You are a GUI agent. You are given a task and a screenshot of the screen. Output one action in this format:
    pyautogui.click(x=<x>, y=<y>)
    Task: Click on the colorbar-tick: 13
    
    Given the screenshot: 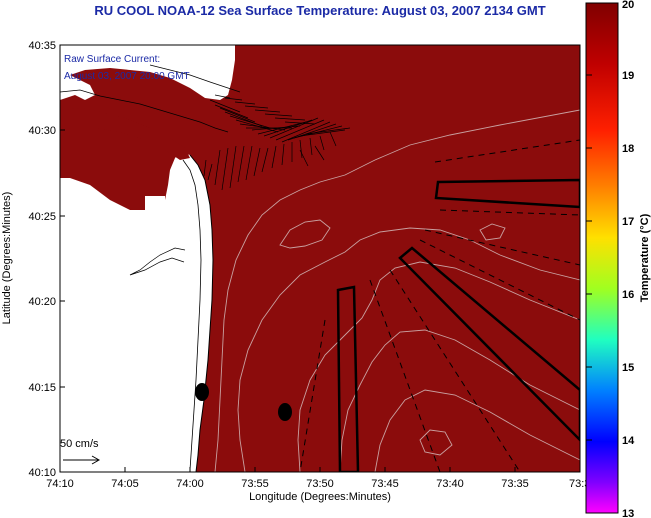 What is the action you would take?
    pyautogui.click(x=628, y=513)
    